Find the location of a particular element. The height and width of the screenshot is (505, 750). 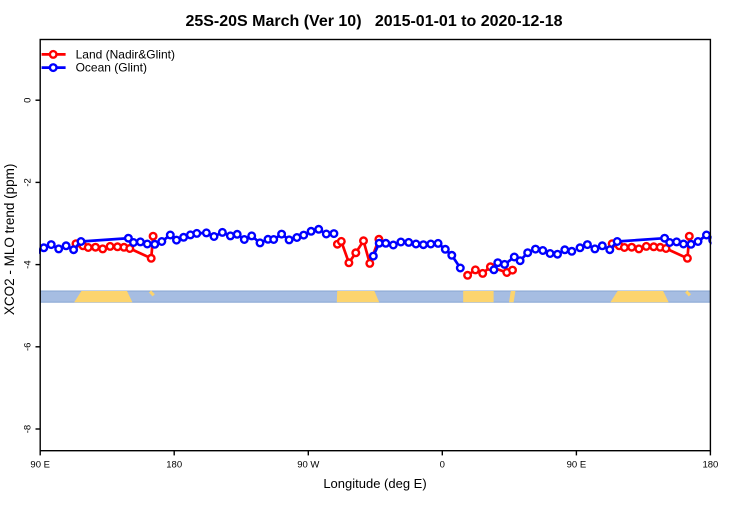

svg-text: -6 is located at coordinates (27, 347).